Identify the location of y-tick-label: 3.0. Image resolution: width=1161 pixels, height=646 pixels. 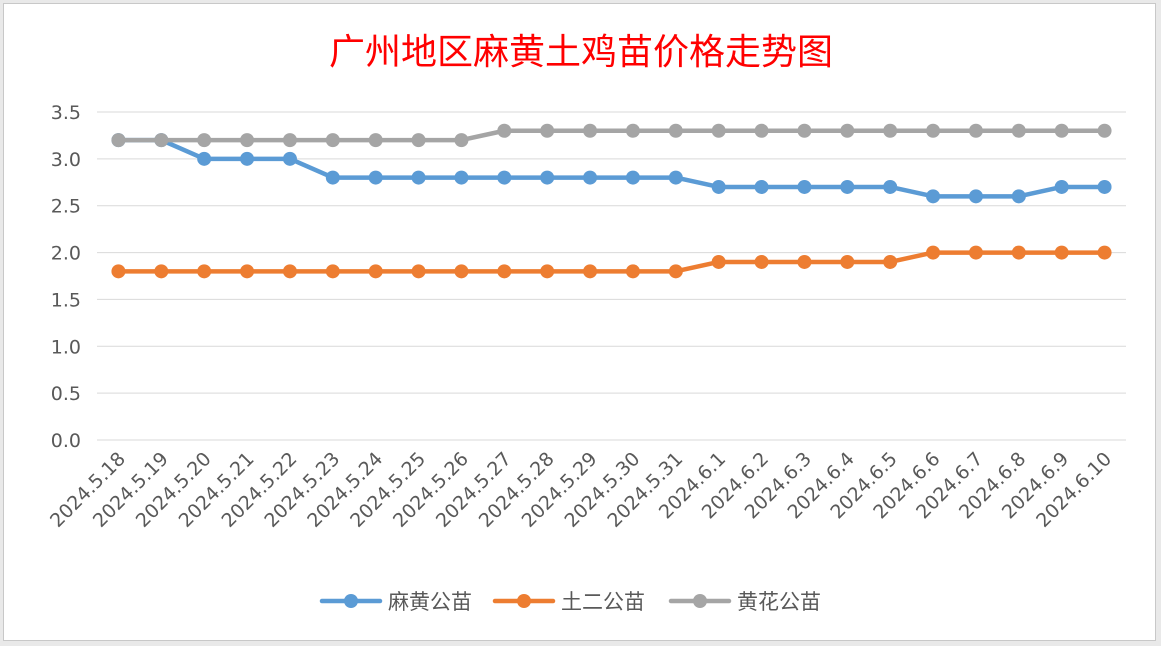
(66, 160).